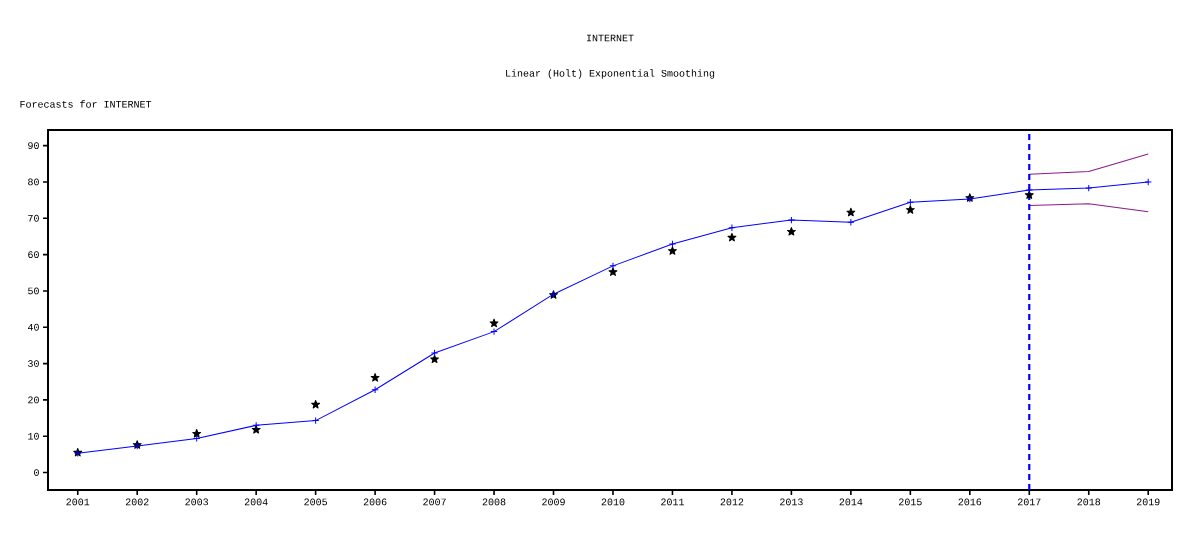 This screenshot has height=542, width=1181. What do you see at coordinates (1089, 502) in the screenshot?
I see `x-tick-label: 2018` at bounding box center [1089, 502].